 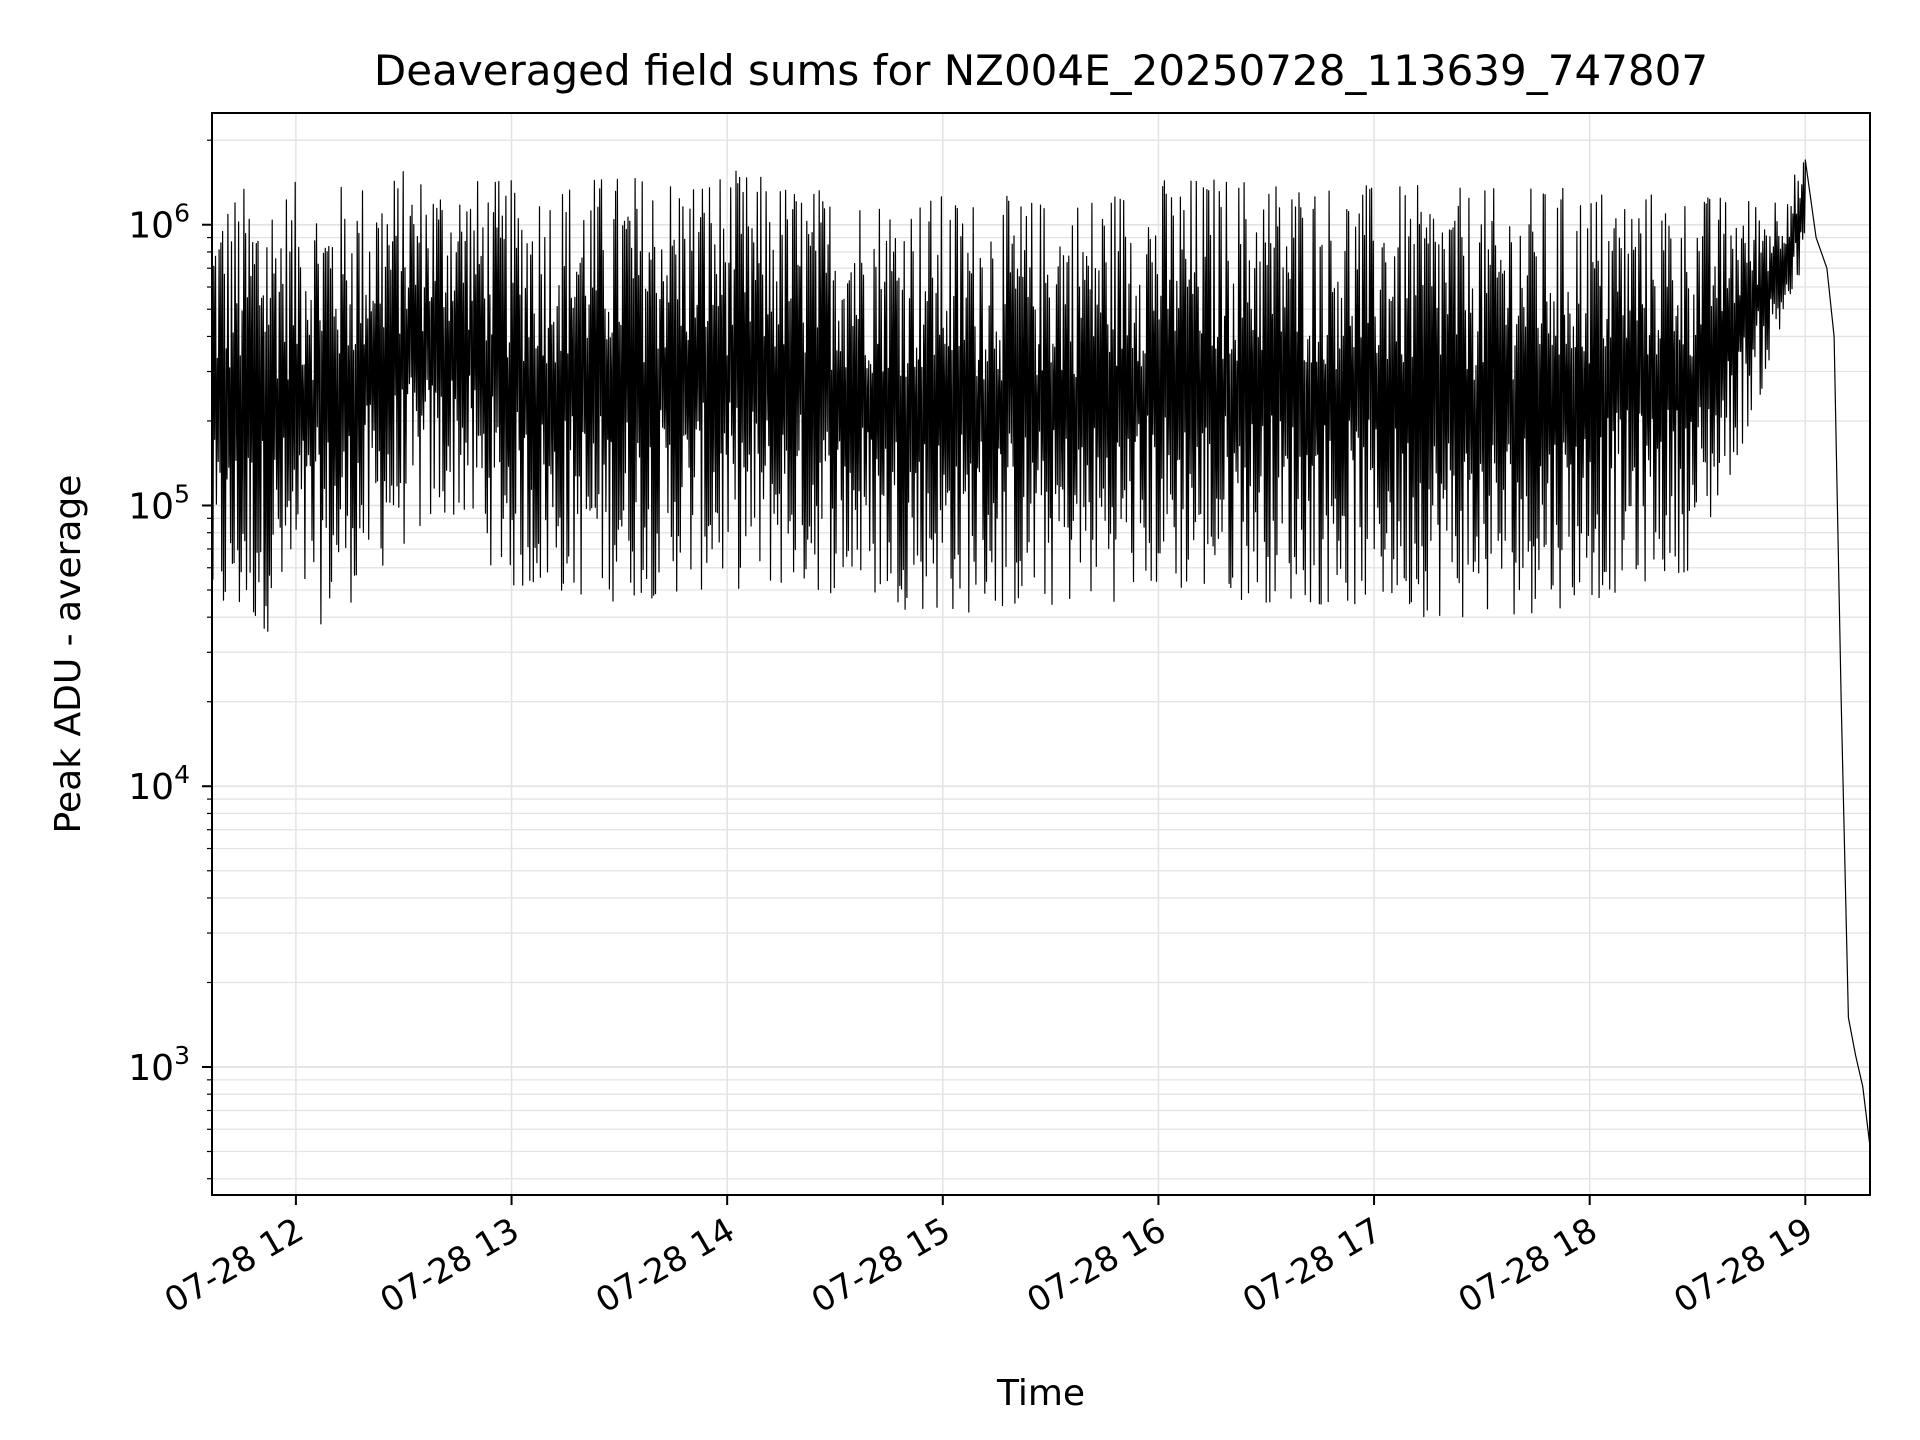 I want to click on y-tick-label: 10⁶, so click(x=159, y=223).